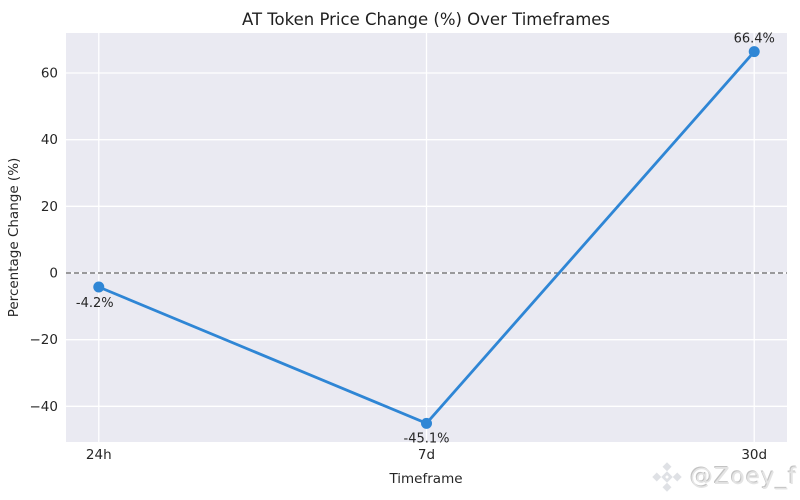  I want to click on y-tick-label: 0, so click(53, 274).